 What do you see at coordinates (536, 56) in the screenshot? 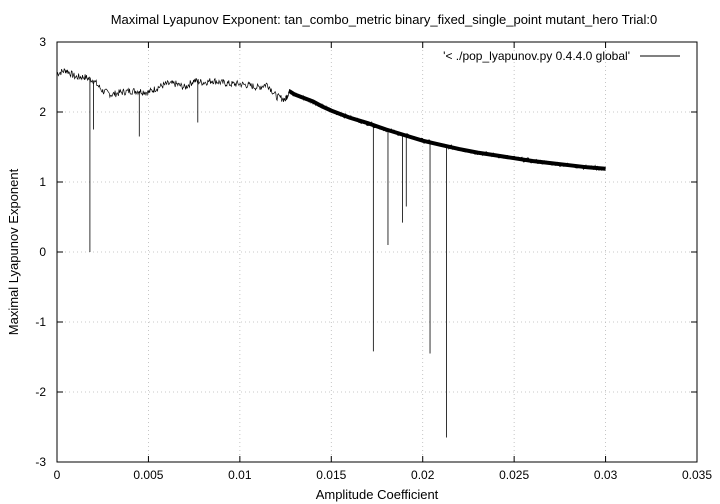
I see `legend-label: '< ./pop_lyapunov.py 0.4.4.0 global'` at bounding box center [536, 56].